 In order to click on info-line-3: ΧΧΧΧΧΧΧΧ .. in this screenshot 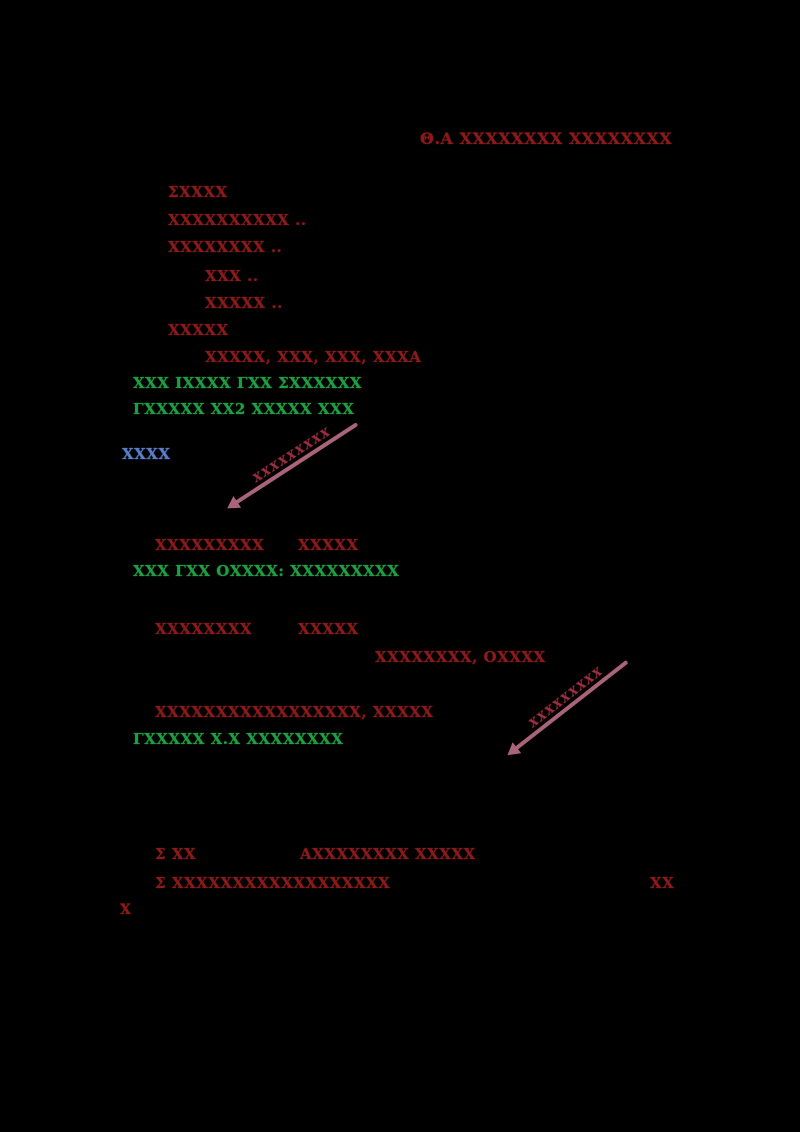, I will do `click(225, 247)`.